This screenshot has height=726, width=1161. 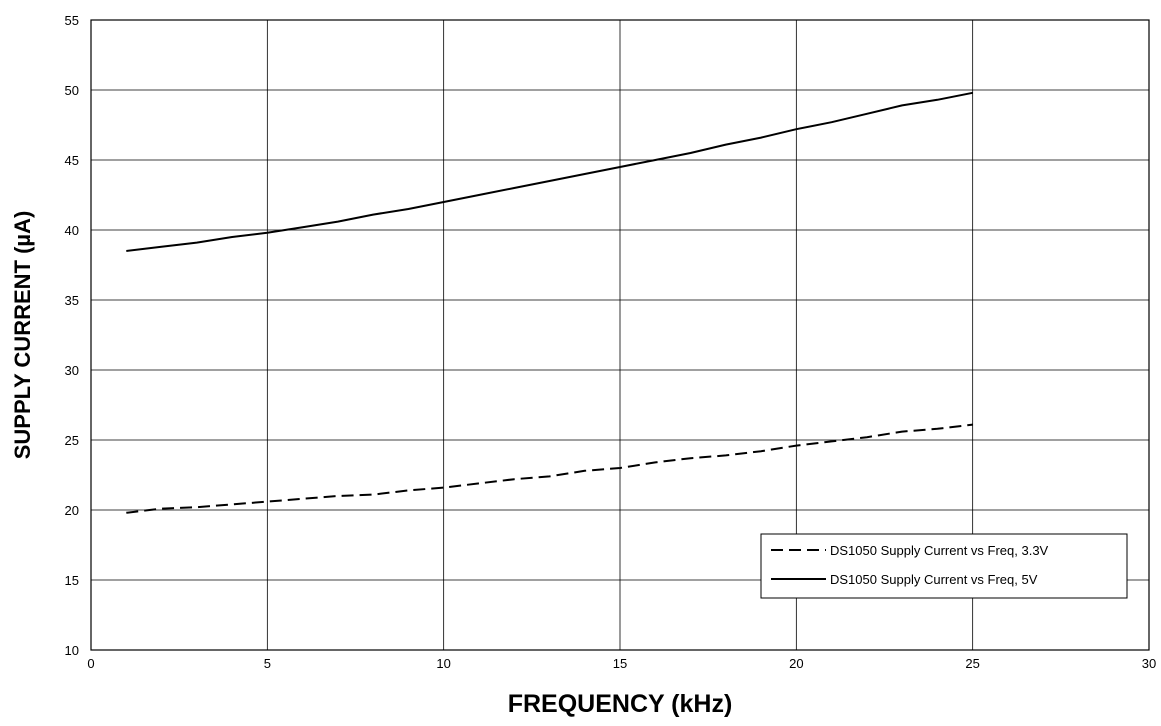 I want to click on x-tick-labels: 0 5 10 15 20 25 30, so click(x=621, y=663).